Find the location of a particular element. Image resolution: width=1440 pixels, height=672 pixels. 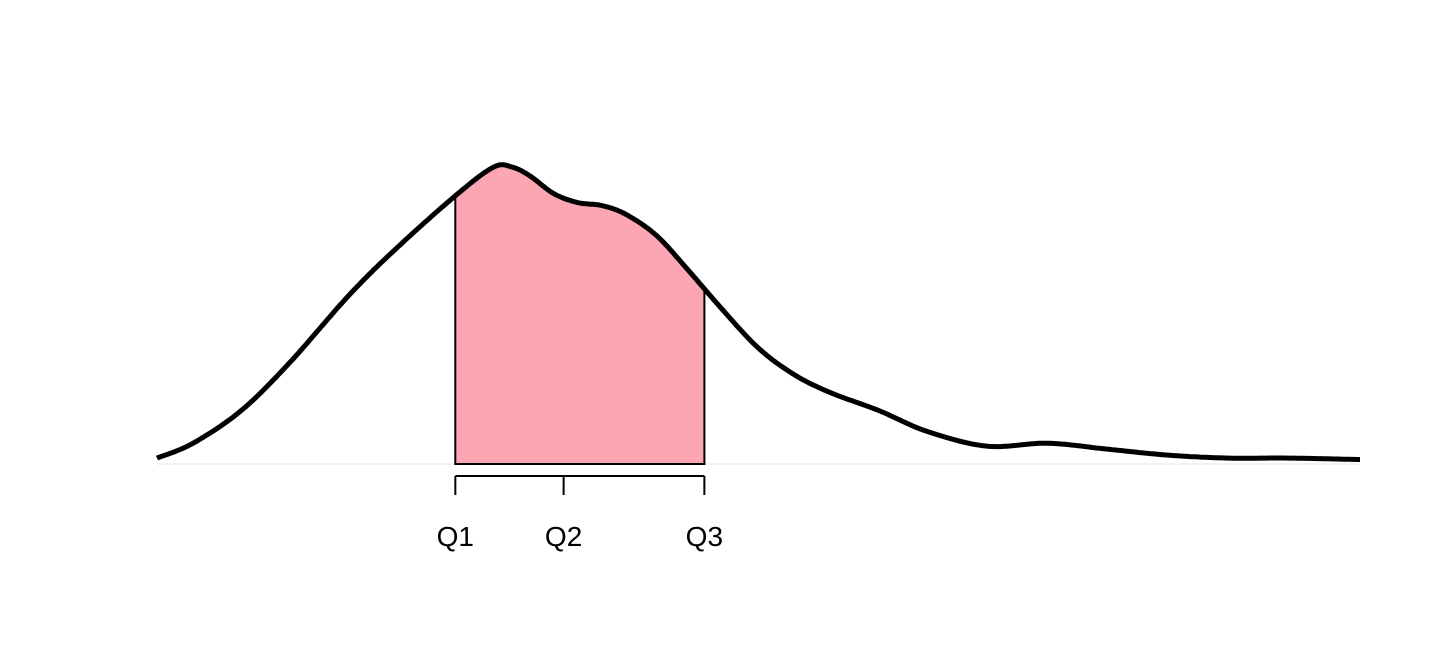

quartile-label-q1: Q1 is located at coordinates (455, 536).